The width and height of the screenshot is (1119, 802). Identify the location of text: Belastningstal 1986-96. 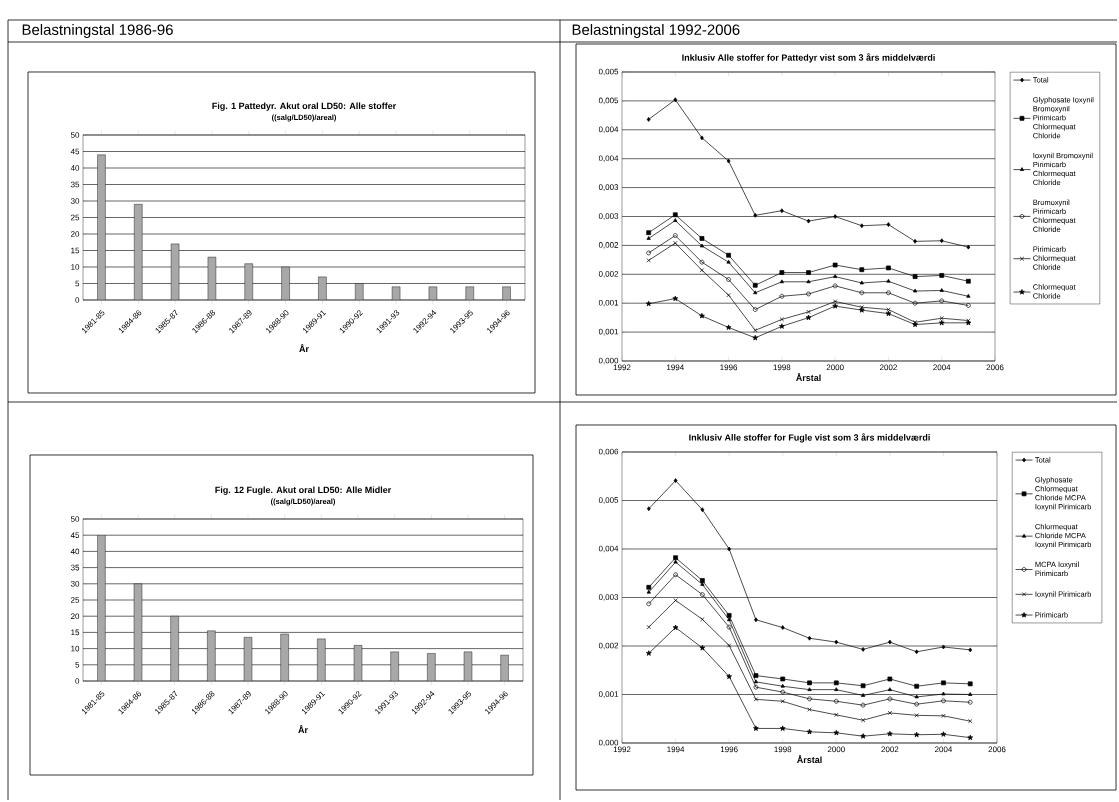
(97, 31).